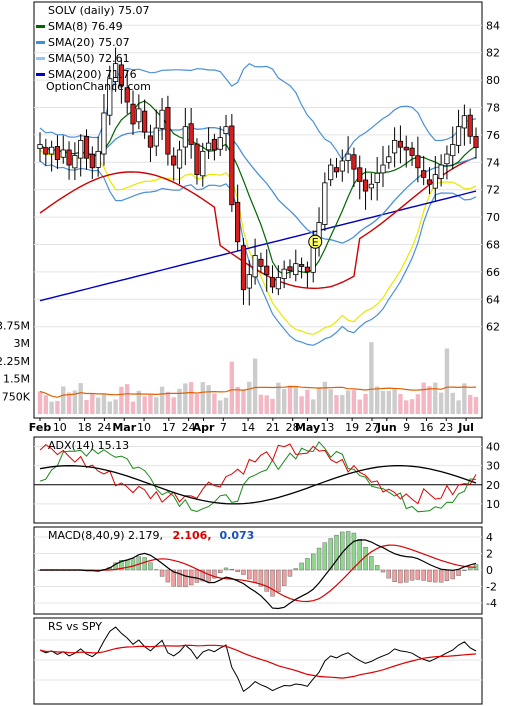  I want to click on legend-label: SMA(200) 71.76, so click(92, 74).